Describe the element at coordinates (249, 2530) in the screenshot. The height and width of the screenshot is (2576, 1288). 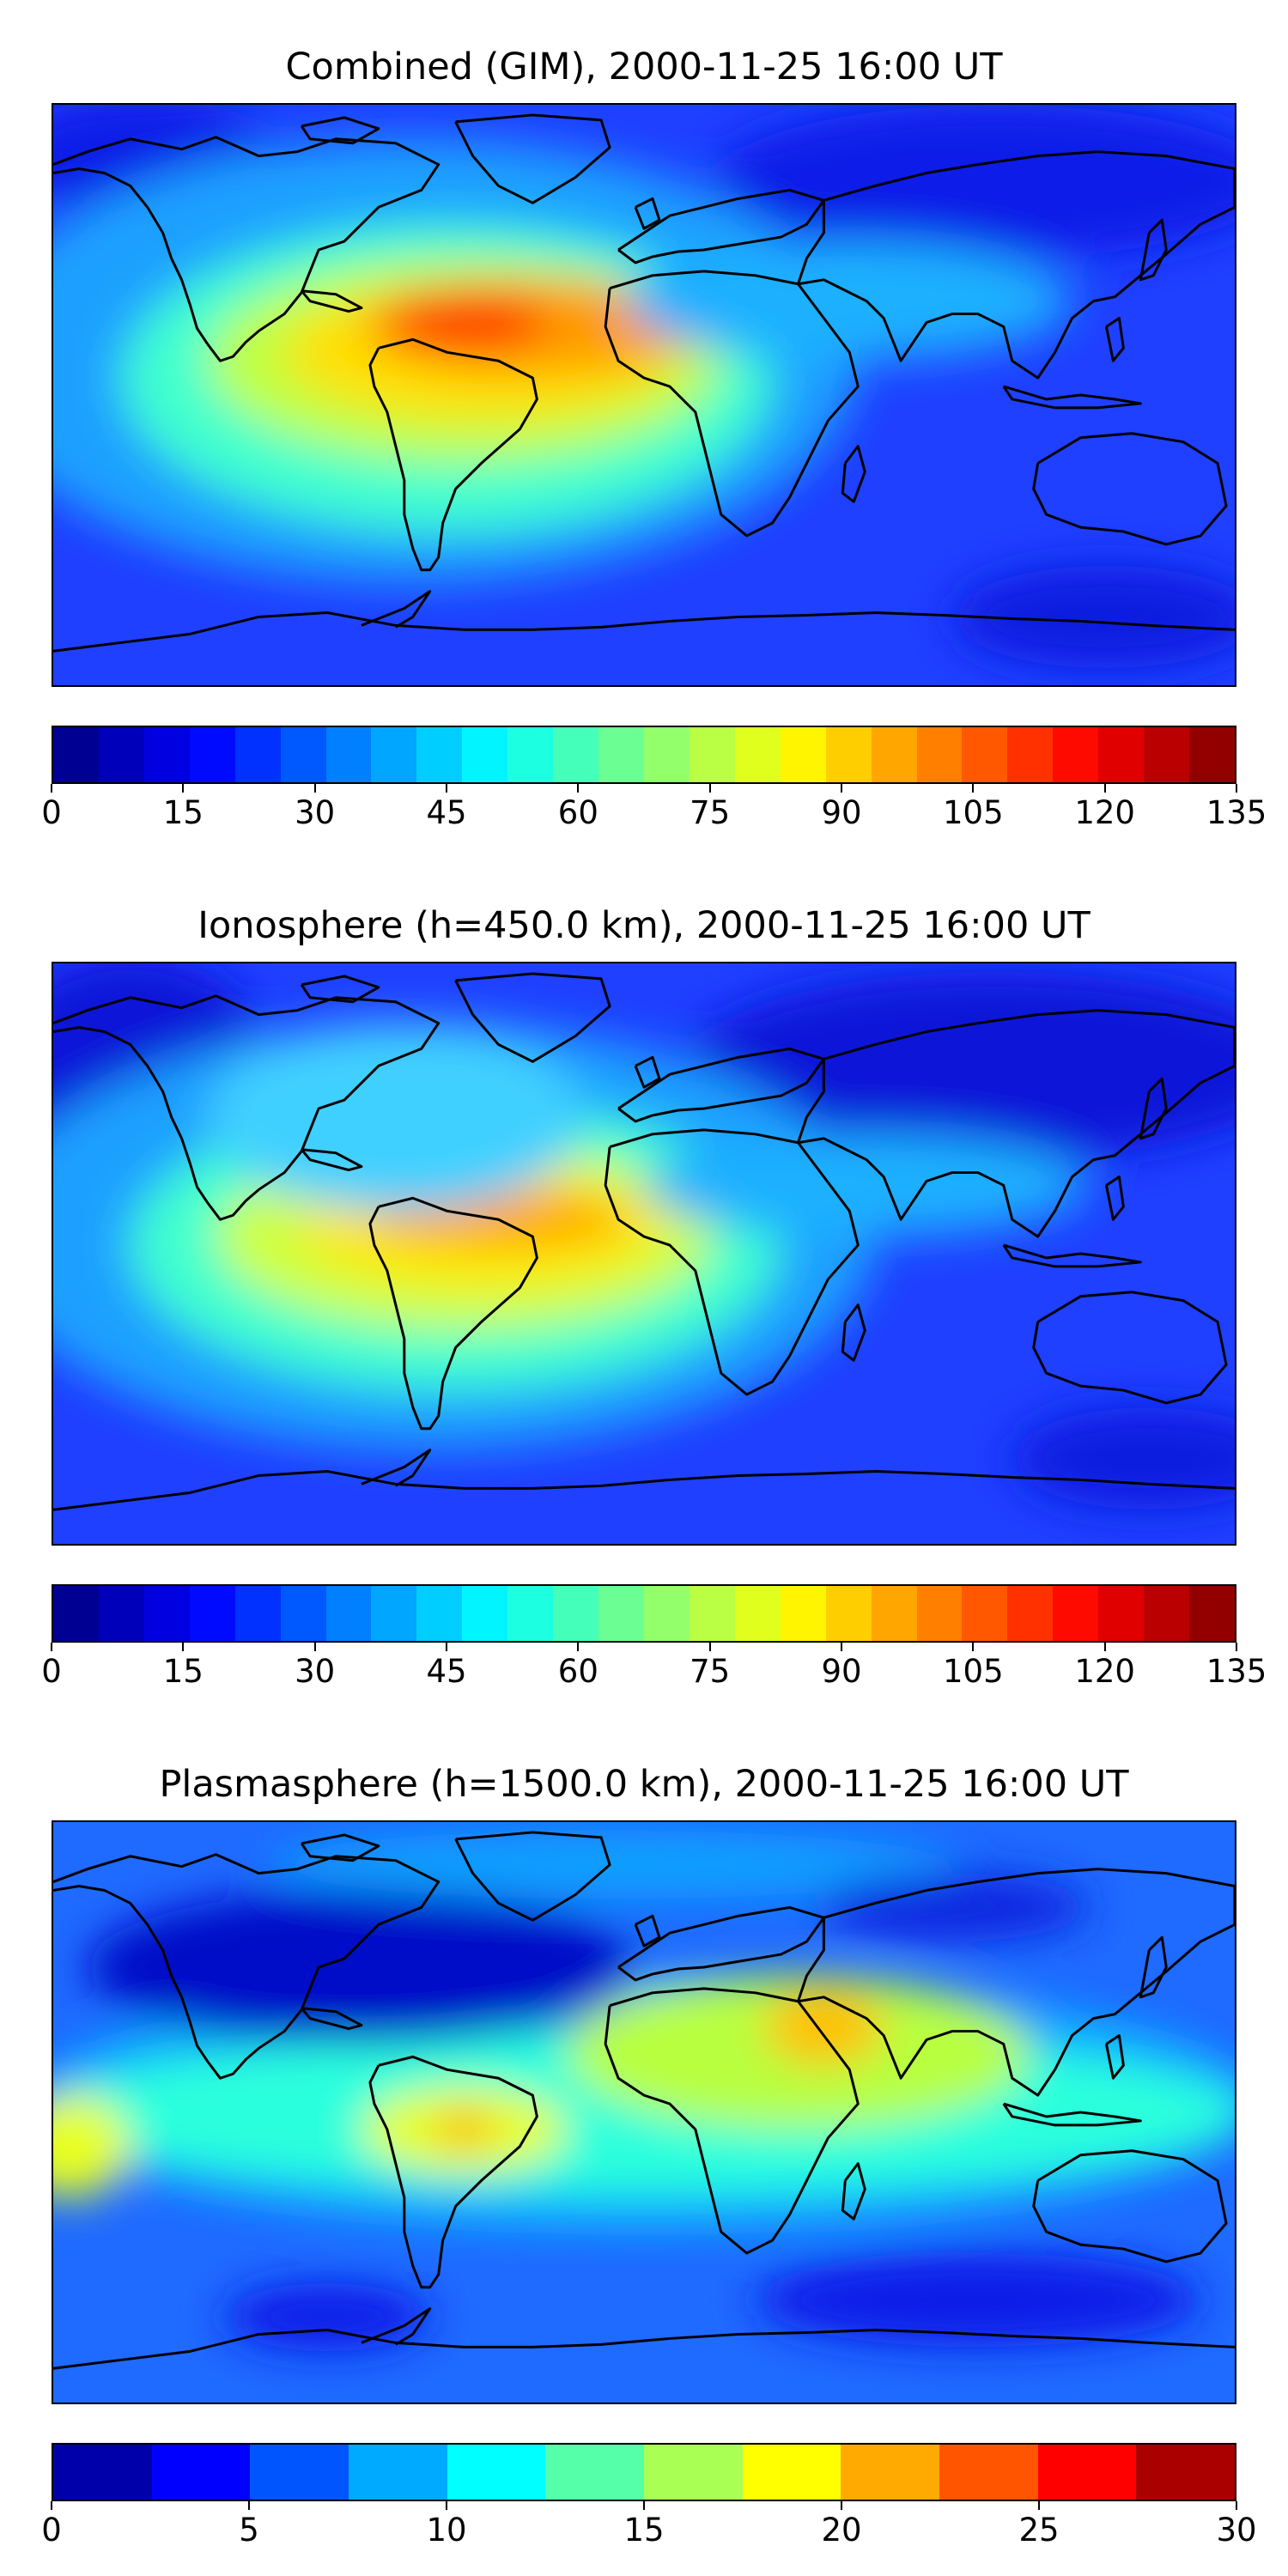
I see `colorbar-tick-label: 5` at that location.